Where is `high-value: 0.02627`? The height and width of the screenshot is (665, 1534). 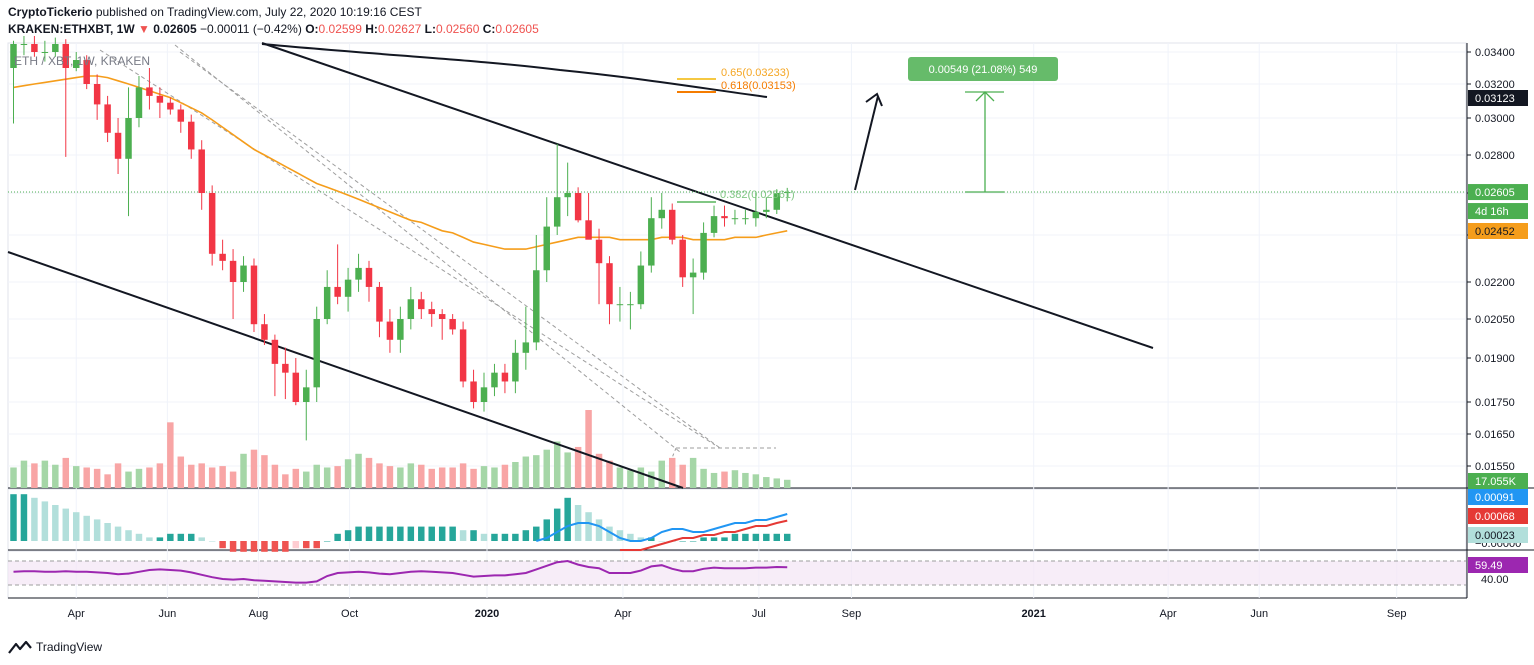
high-value: 0.02627 is located at coordinates (399, 29).